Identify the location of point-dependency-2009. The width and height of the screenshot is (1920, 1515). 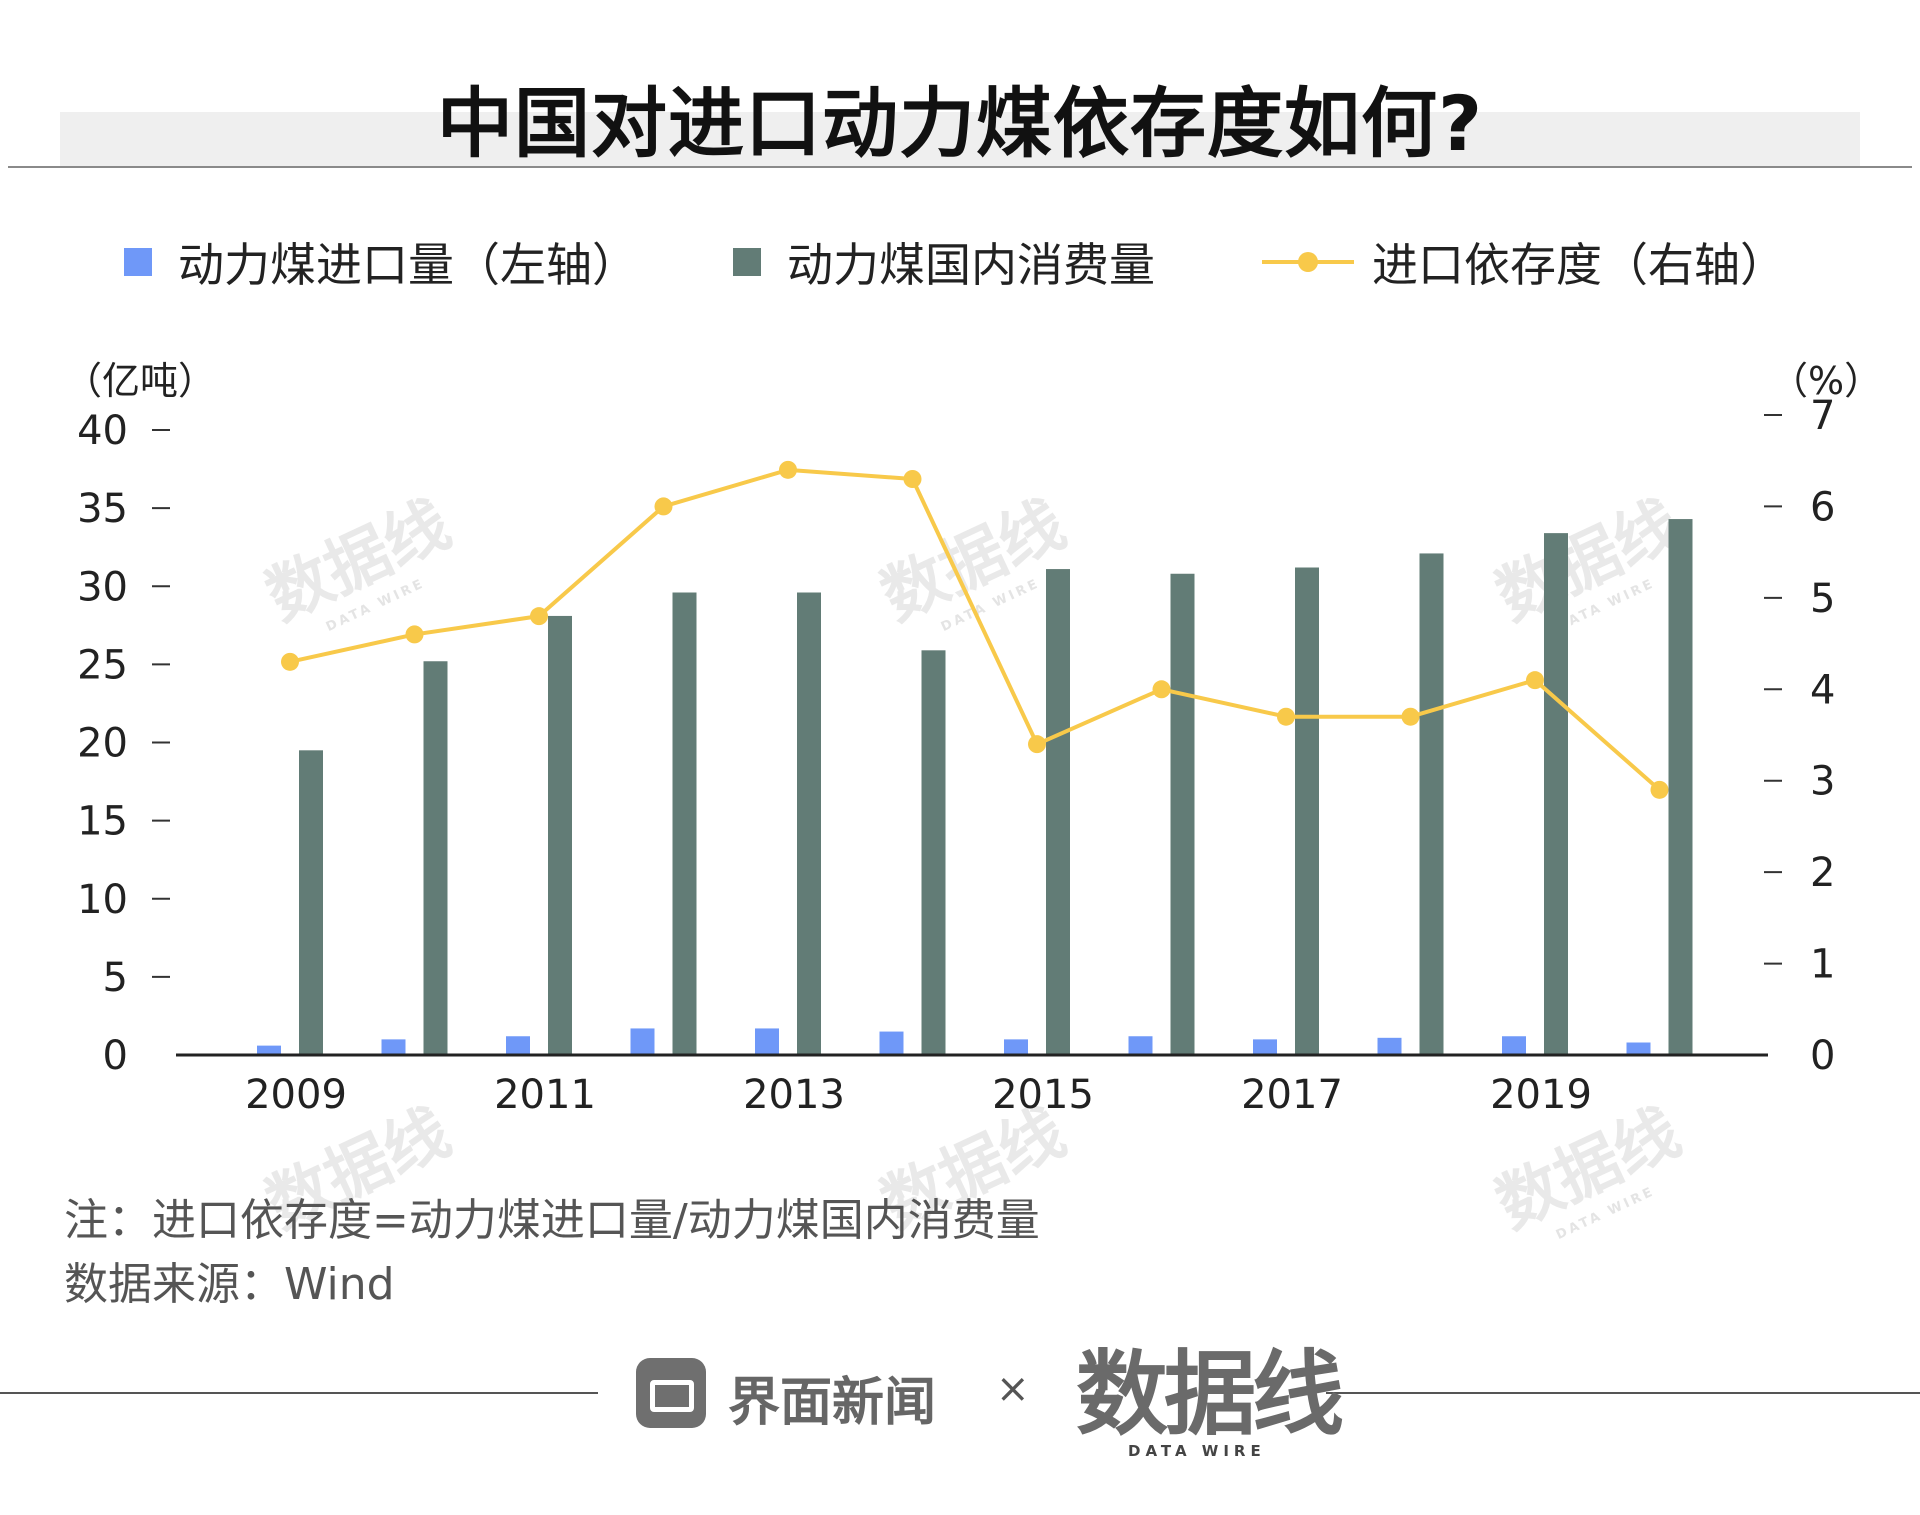
(290, 661).